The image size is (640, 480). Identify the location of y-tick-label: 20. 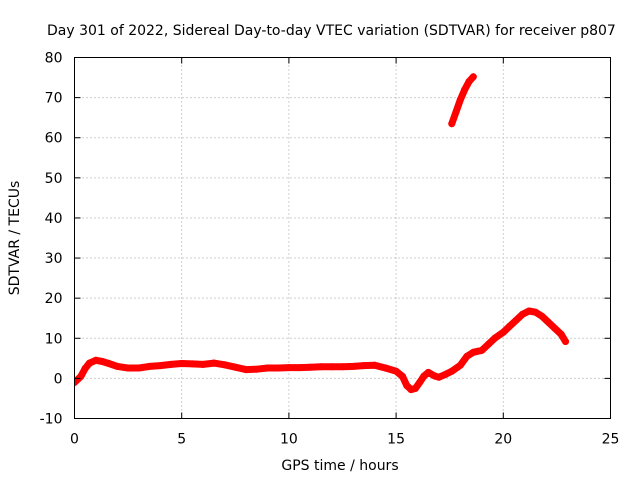
(54, 299).